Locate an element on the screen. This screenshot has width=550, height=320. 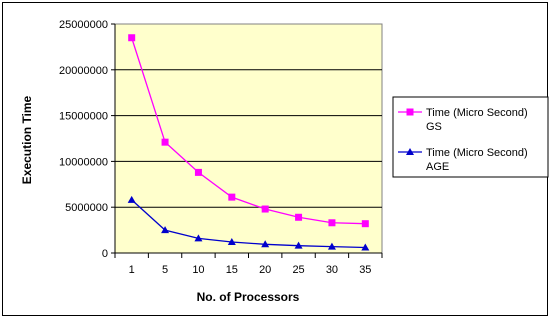
series-age is located at coordinates (248, 223).